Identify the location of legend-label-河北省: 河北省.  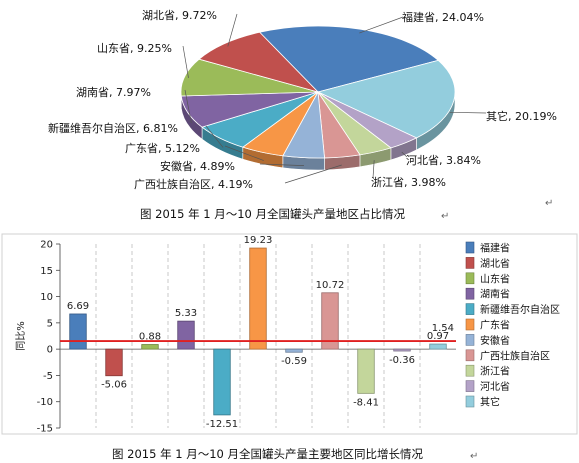
(495, 386).